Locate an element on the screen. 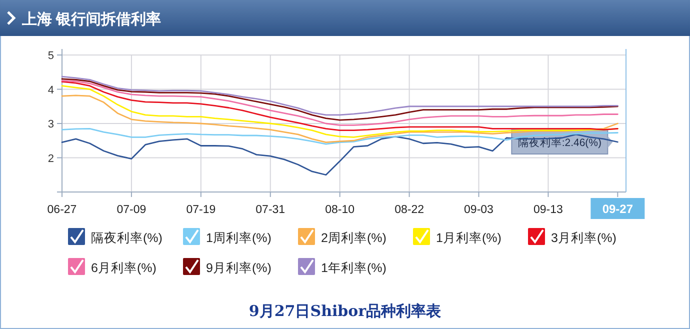 The width and height of the screenshot is (690, 329). legend-label: 9月利率(%) is located at coordinates (239, 267).